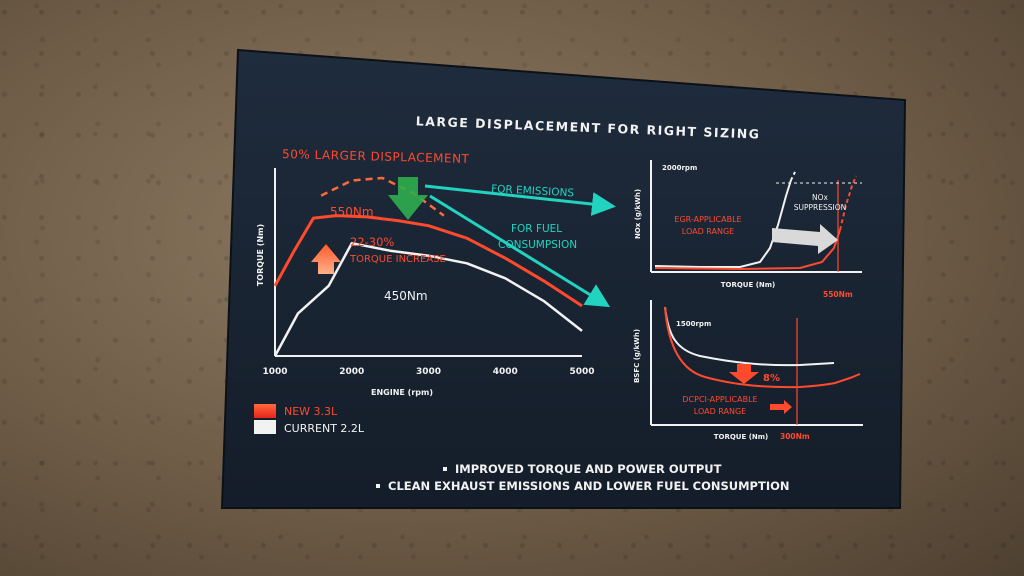  What do you see at coordinates (637, 356) in the screenshot?
I see `bsfc-y-label: BSFC (g/kWh)` at bounding box center [637, 356].